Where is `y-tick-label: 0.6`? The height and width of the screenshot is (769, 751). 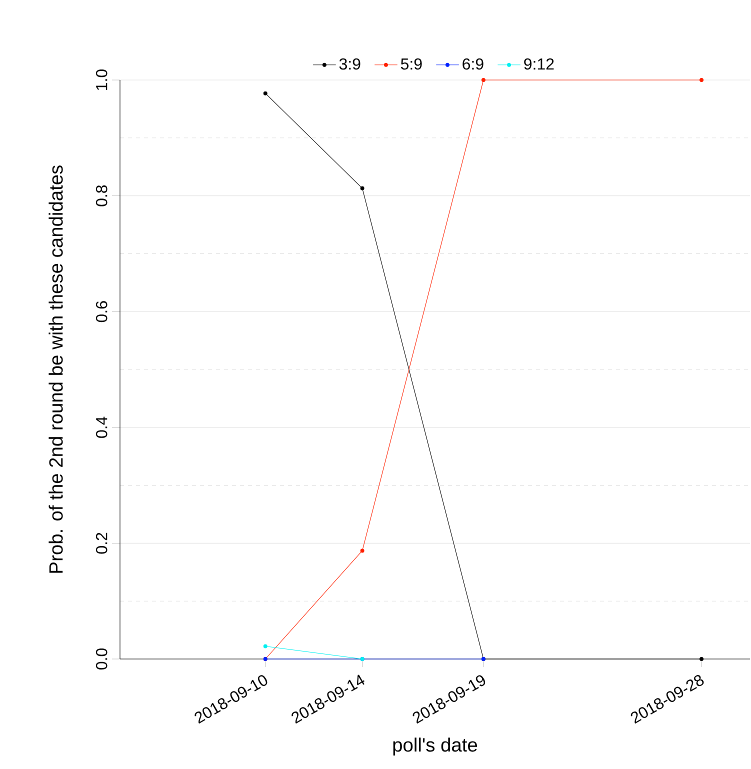 y-tick-label: 0.6 is located at coordinates (102, 311).